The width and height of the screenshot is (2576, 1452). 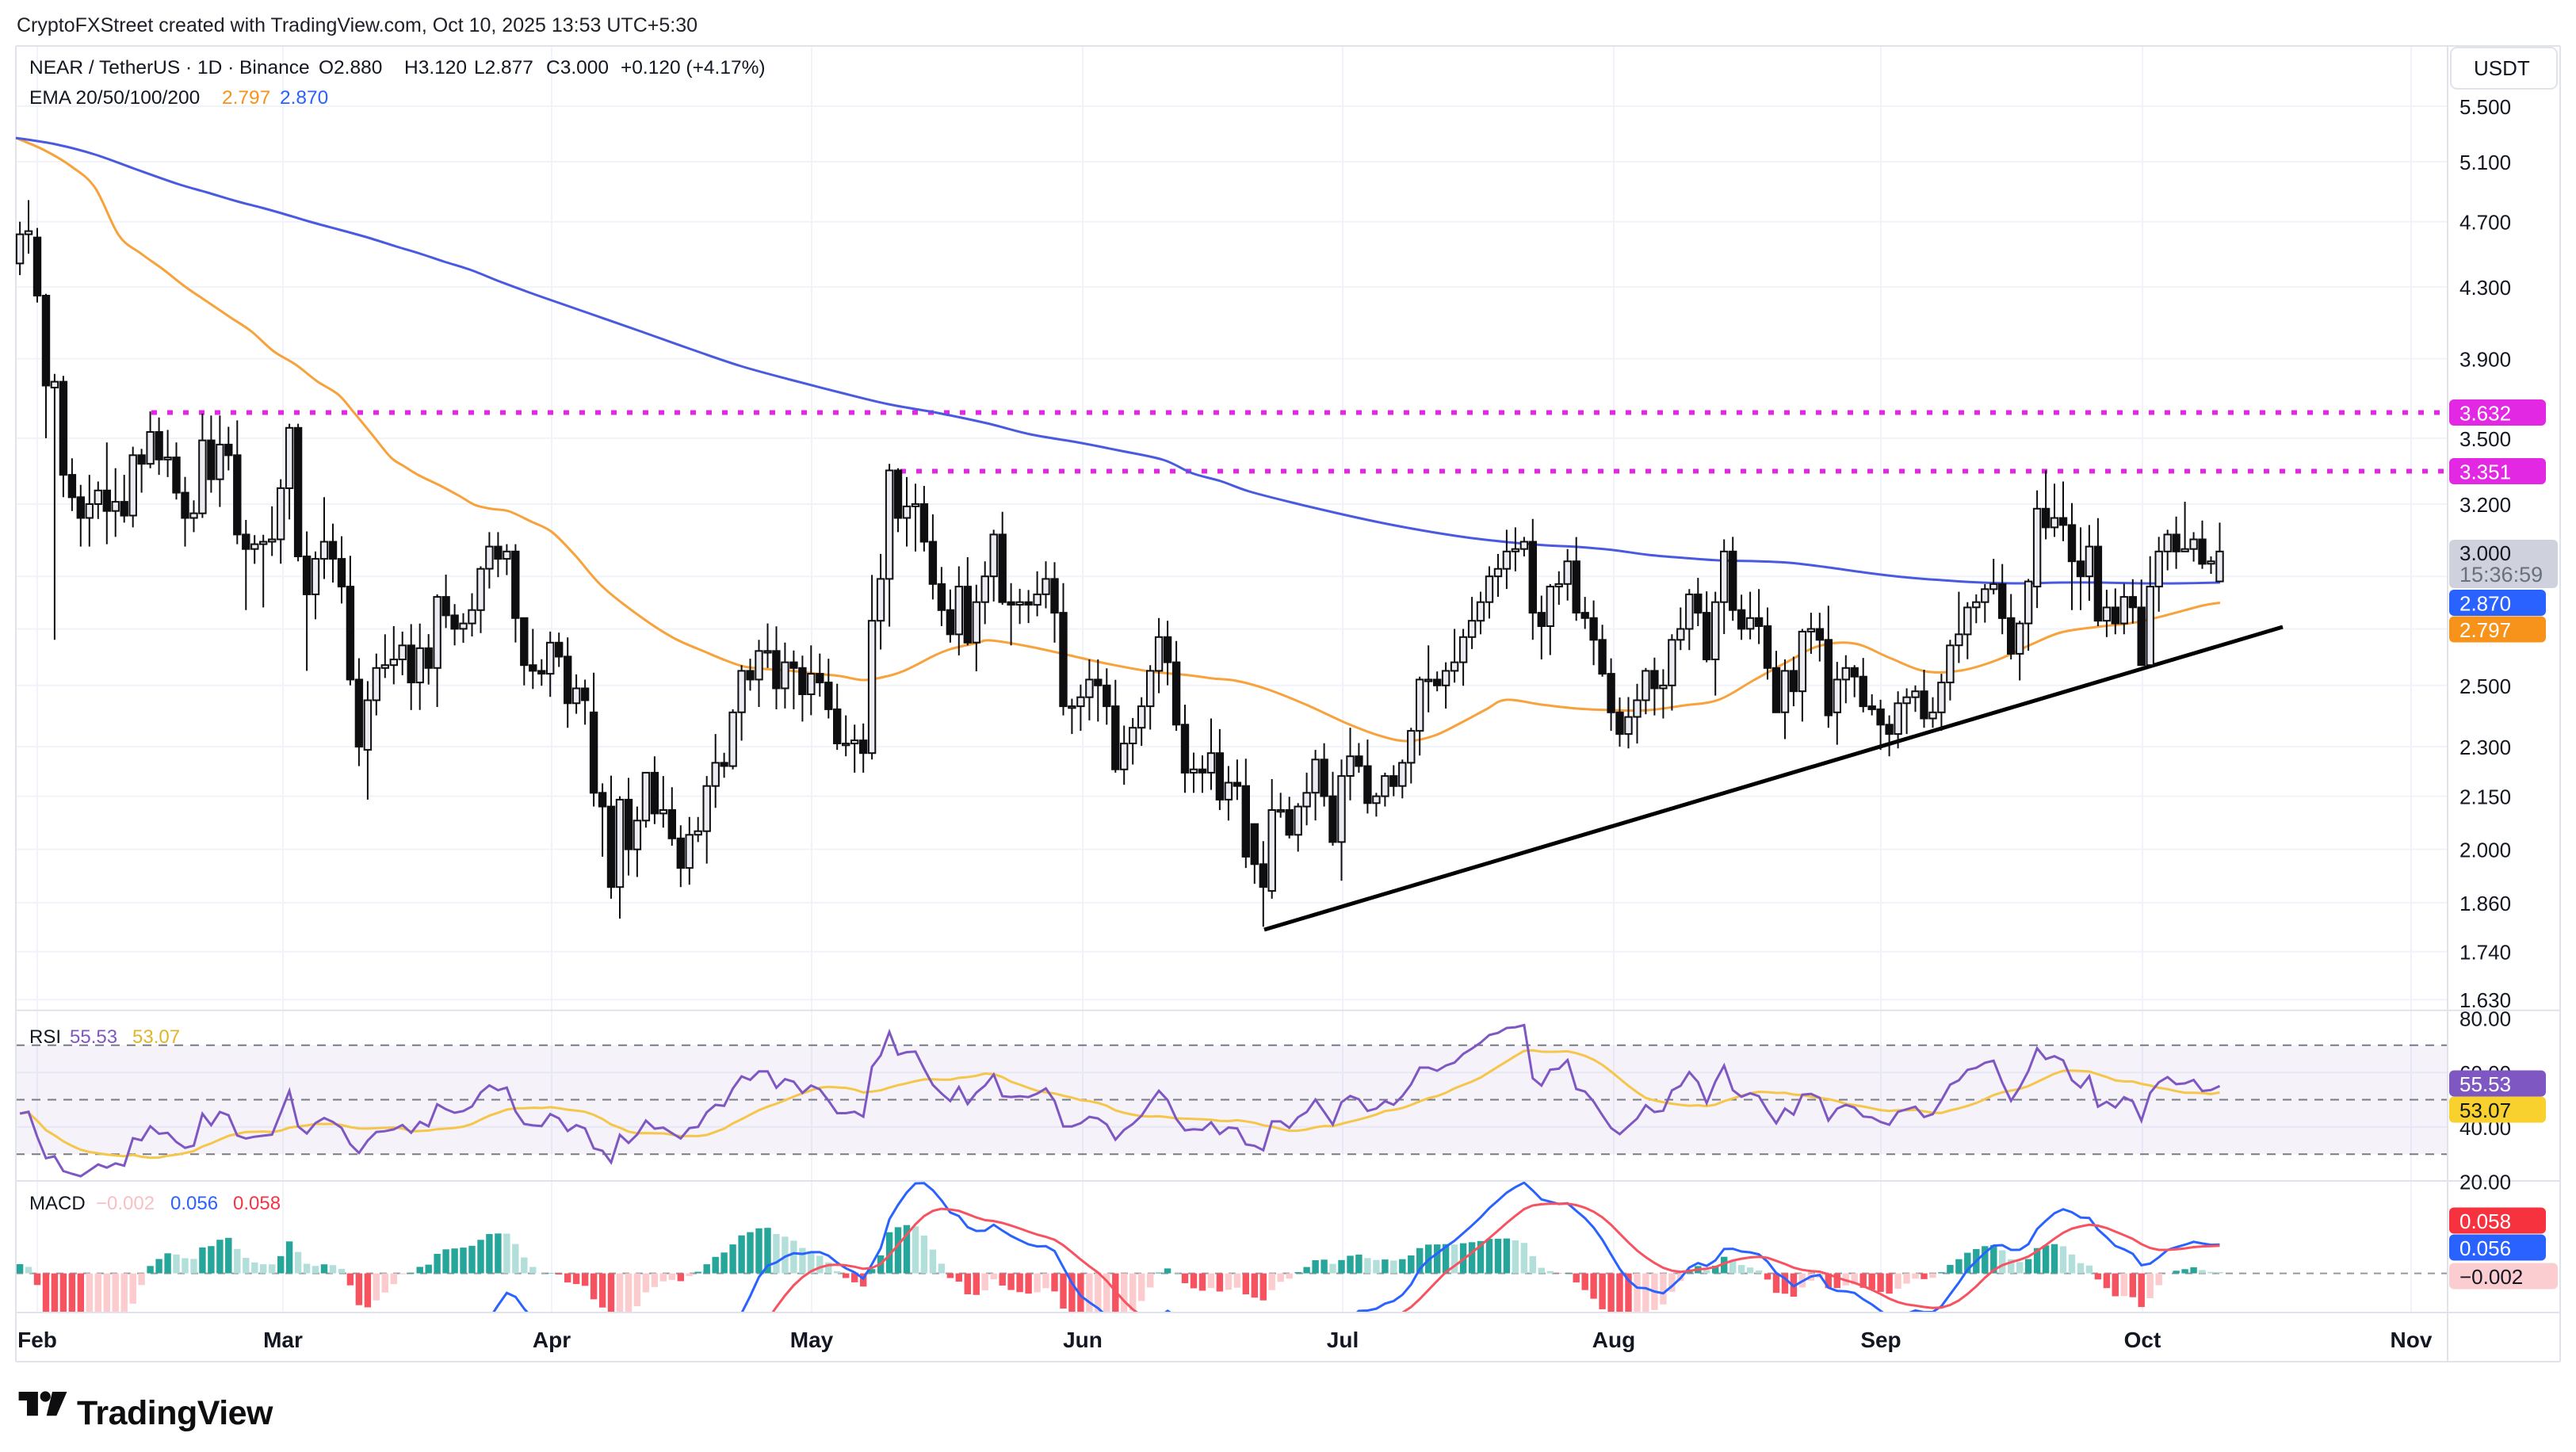 I want to click on svg-text: 2.300, so click(x=2485, y=748).